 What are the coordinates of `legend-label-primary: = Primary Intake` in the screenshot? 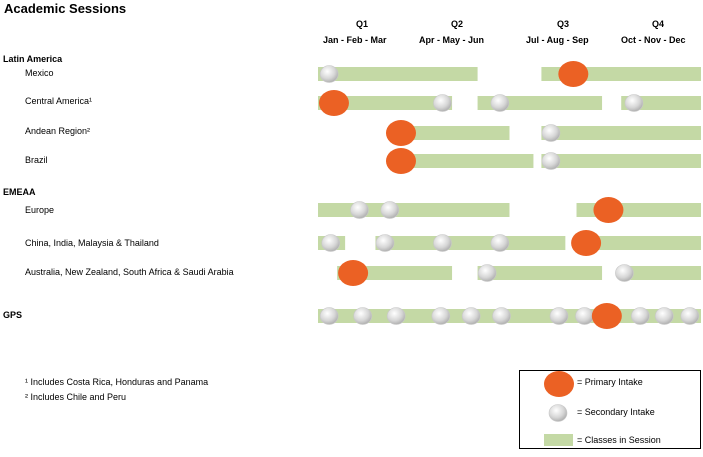 It's located at (610, 382).